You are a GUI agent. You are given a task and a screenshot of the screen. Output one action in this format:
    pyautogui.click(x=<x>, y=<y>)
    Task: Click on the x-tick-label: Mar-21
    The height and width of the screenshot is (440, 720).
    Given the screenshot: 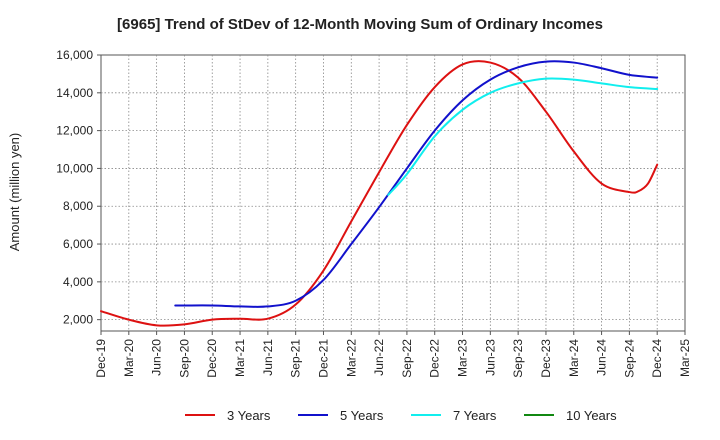 What is the action you would take?
    pyautogui.click(x=240, y=358)
    